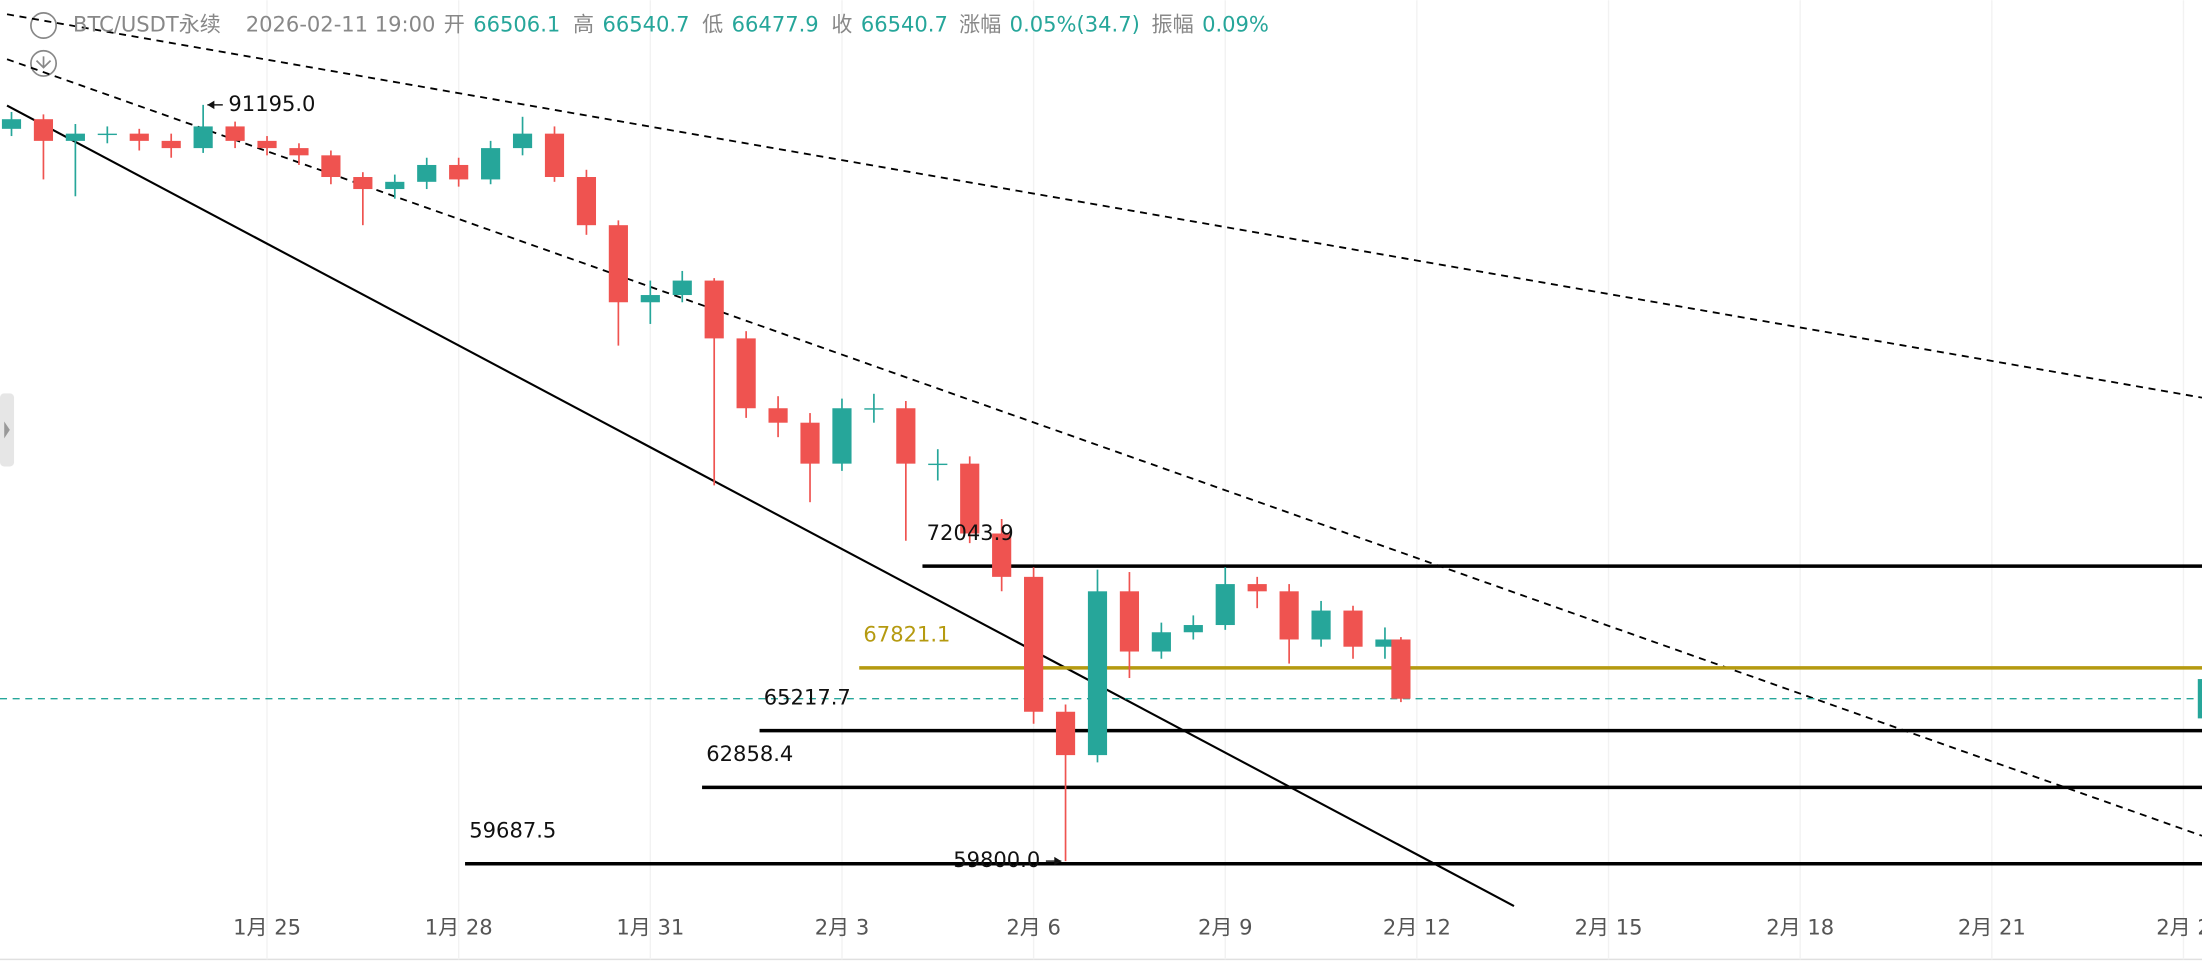 The height and width of the screenshot is (968, 2202). What do you see at coordinates (712, 23) in the screenshot?
I see `header-field-name: 低` at bounding box center [712, 23].